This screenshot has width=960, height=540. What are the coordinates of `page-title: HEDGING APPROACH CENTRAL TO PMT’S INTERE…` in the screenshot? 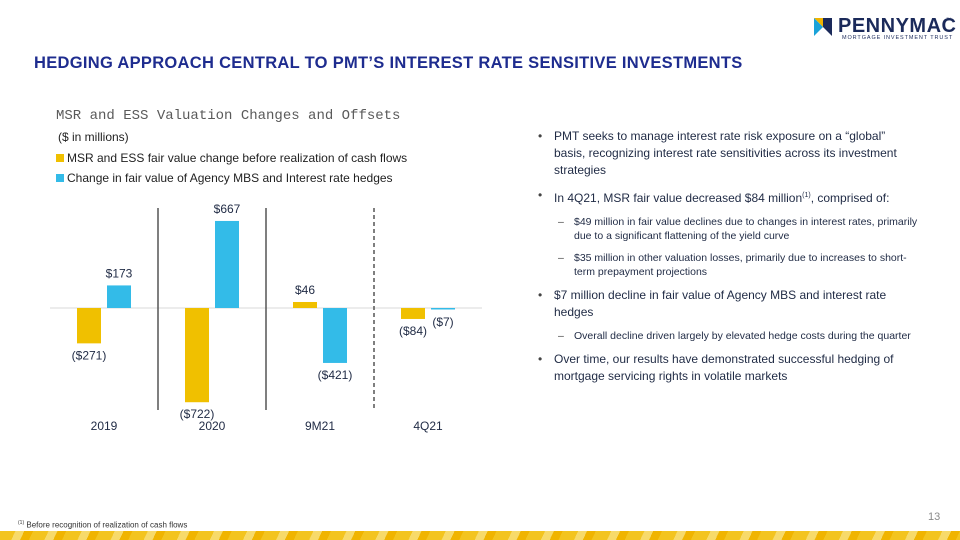 It's located at (388, 63).